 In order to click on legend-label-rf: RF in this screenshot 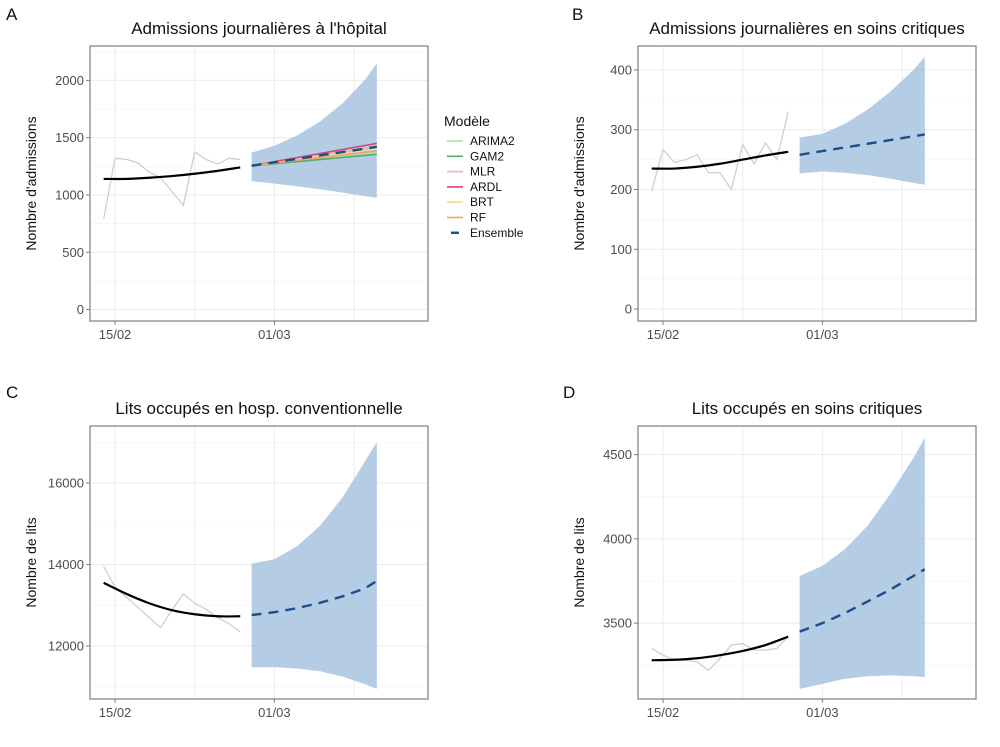, I will do `click(478, 218)`.